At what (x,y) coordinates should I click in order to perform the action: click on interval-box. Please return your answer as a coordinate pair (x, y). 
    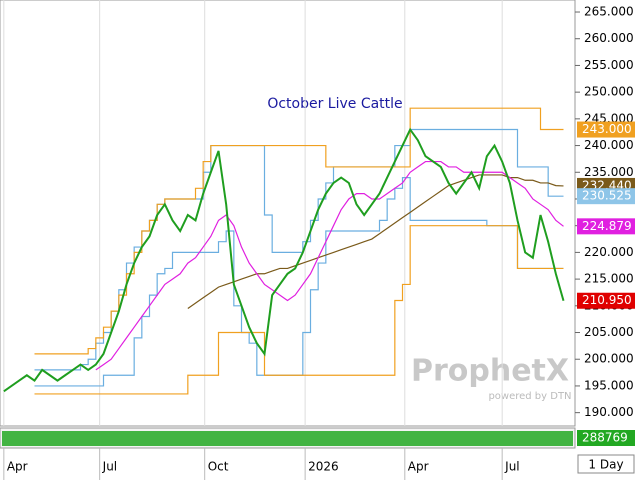
    Looking at the image, I should click on (606, 464).